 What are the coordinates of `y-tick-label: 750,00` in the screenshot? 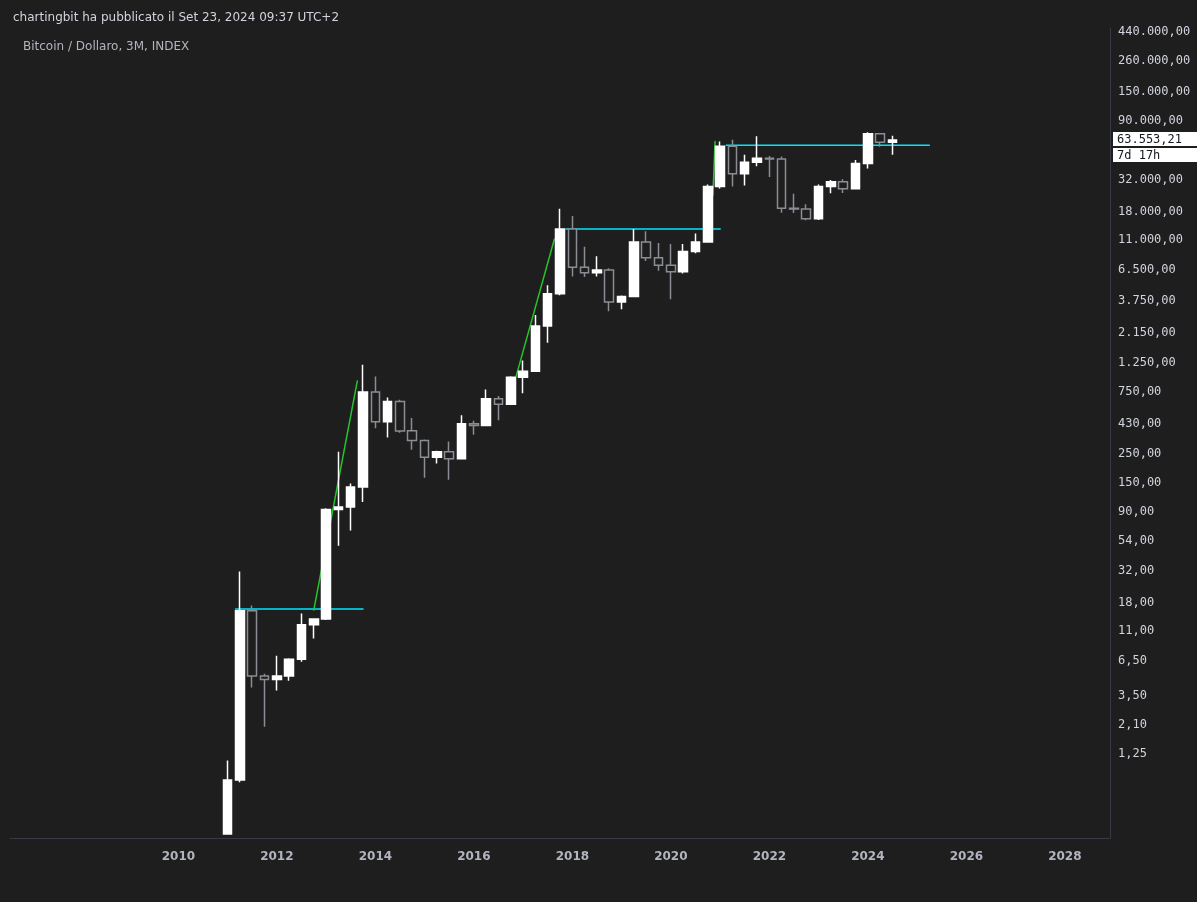 It's located at (1140, 391).